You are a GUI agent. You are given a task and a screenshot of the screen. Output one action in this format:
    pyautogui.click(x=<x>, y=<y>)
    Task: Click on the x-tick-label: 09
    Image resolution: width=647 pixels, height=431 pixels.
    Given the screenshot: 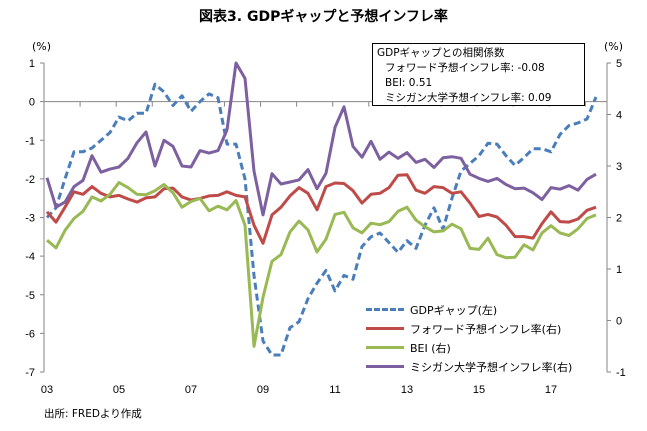 What is the action you would take?
    pyautogui.click(x=263, y=390)
    